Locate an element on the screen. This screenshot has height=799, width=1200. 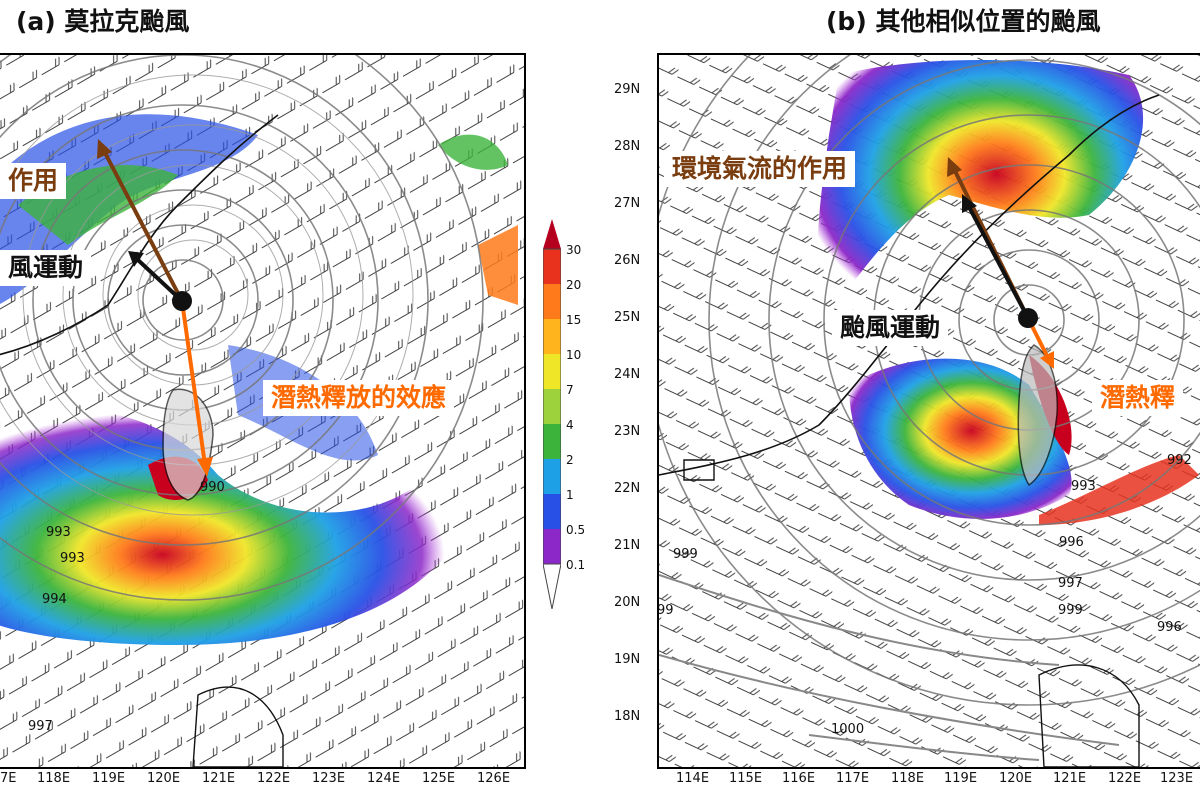
lat-tick: 22N is located at coordinates (627, 488).